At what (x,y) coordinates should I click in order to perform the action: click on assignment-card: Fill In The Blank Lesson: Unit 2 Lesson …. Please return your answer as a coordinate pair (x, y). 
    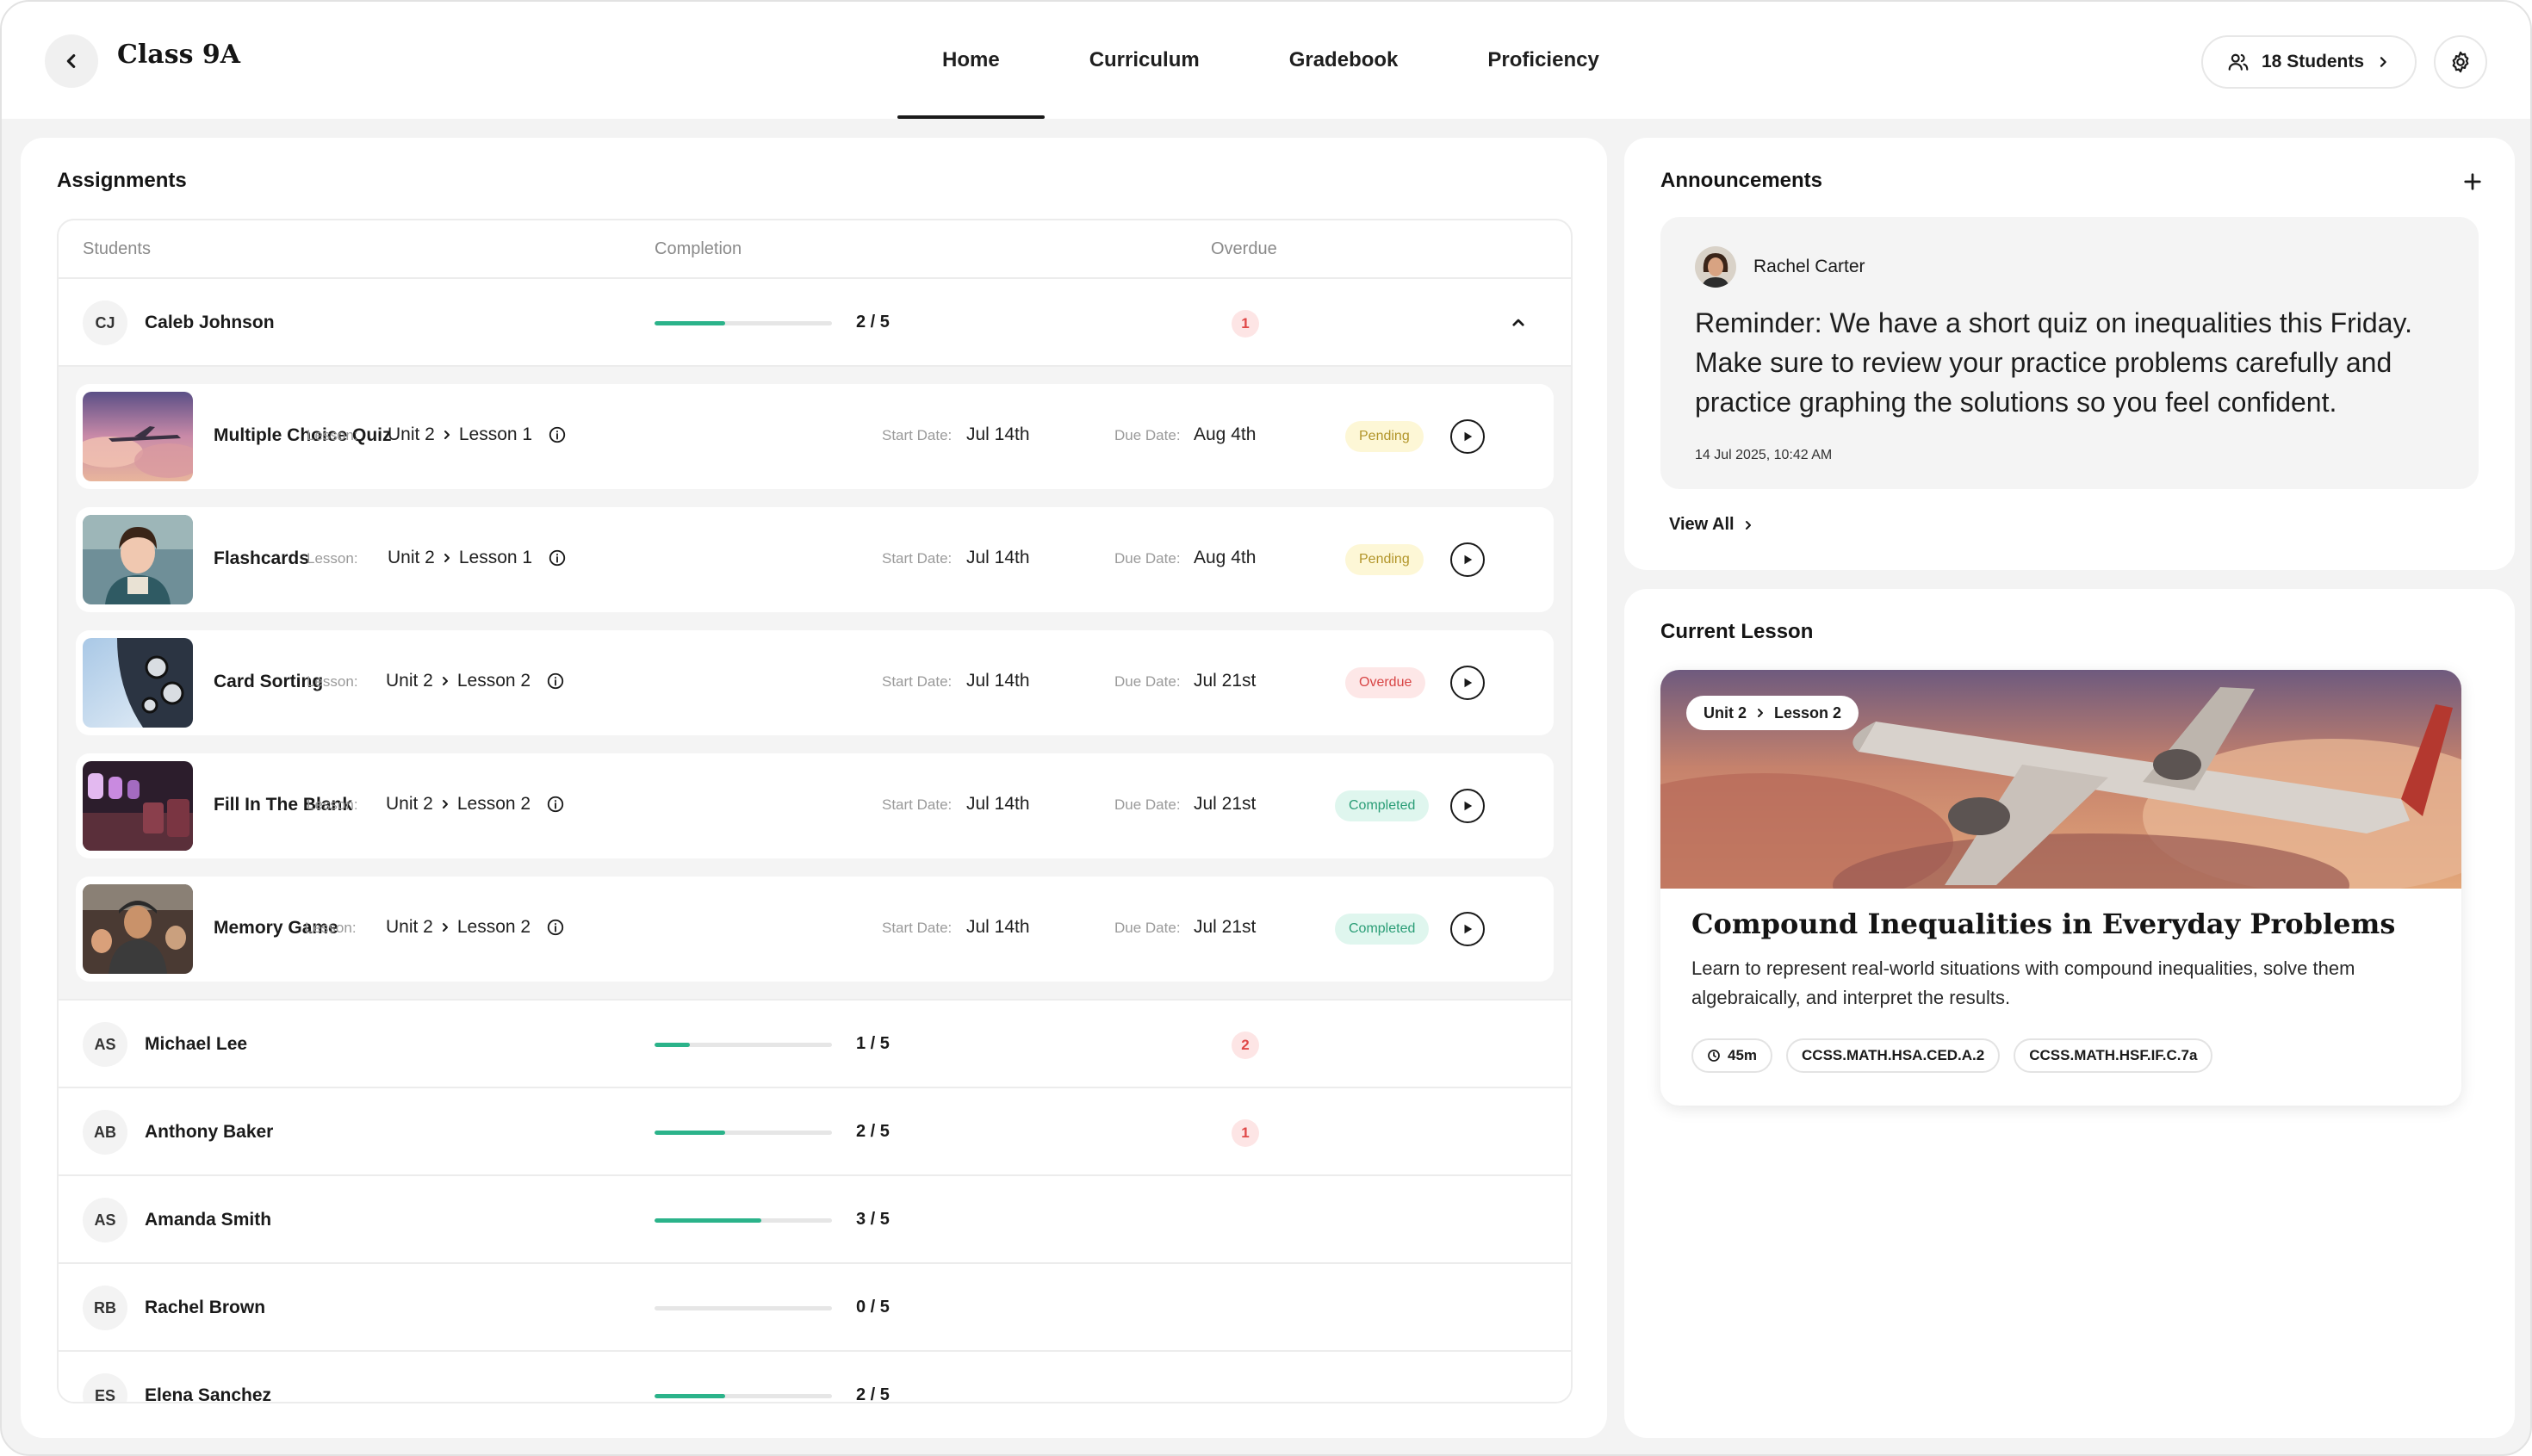
    Looking at the image, I should click on (815, 806).